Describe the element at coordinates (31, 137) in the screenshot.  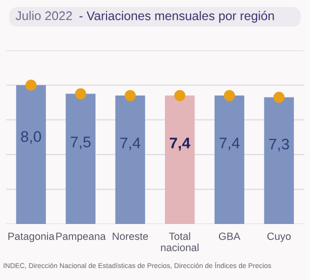
I see `data-label: 8,0` at that location.